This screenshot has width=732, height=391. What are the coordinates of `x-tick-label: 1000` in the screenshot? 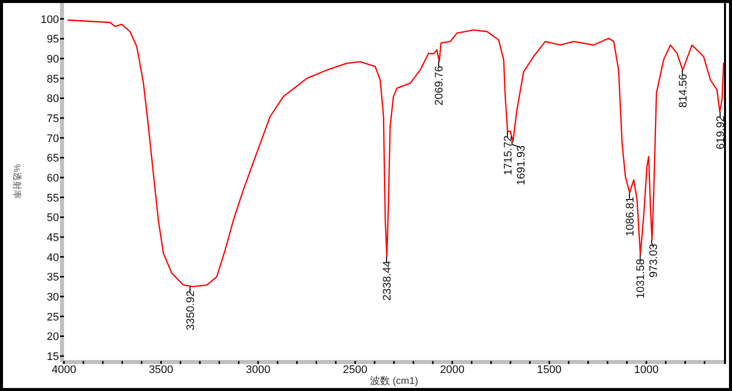 It's located at (646, 370).